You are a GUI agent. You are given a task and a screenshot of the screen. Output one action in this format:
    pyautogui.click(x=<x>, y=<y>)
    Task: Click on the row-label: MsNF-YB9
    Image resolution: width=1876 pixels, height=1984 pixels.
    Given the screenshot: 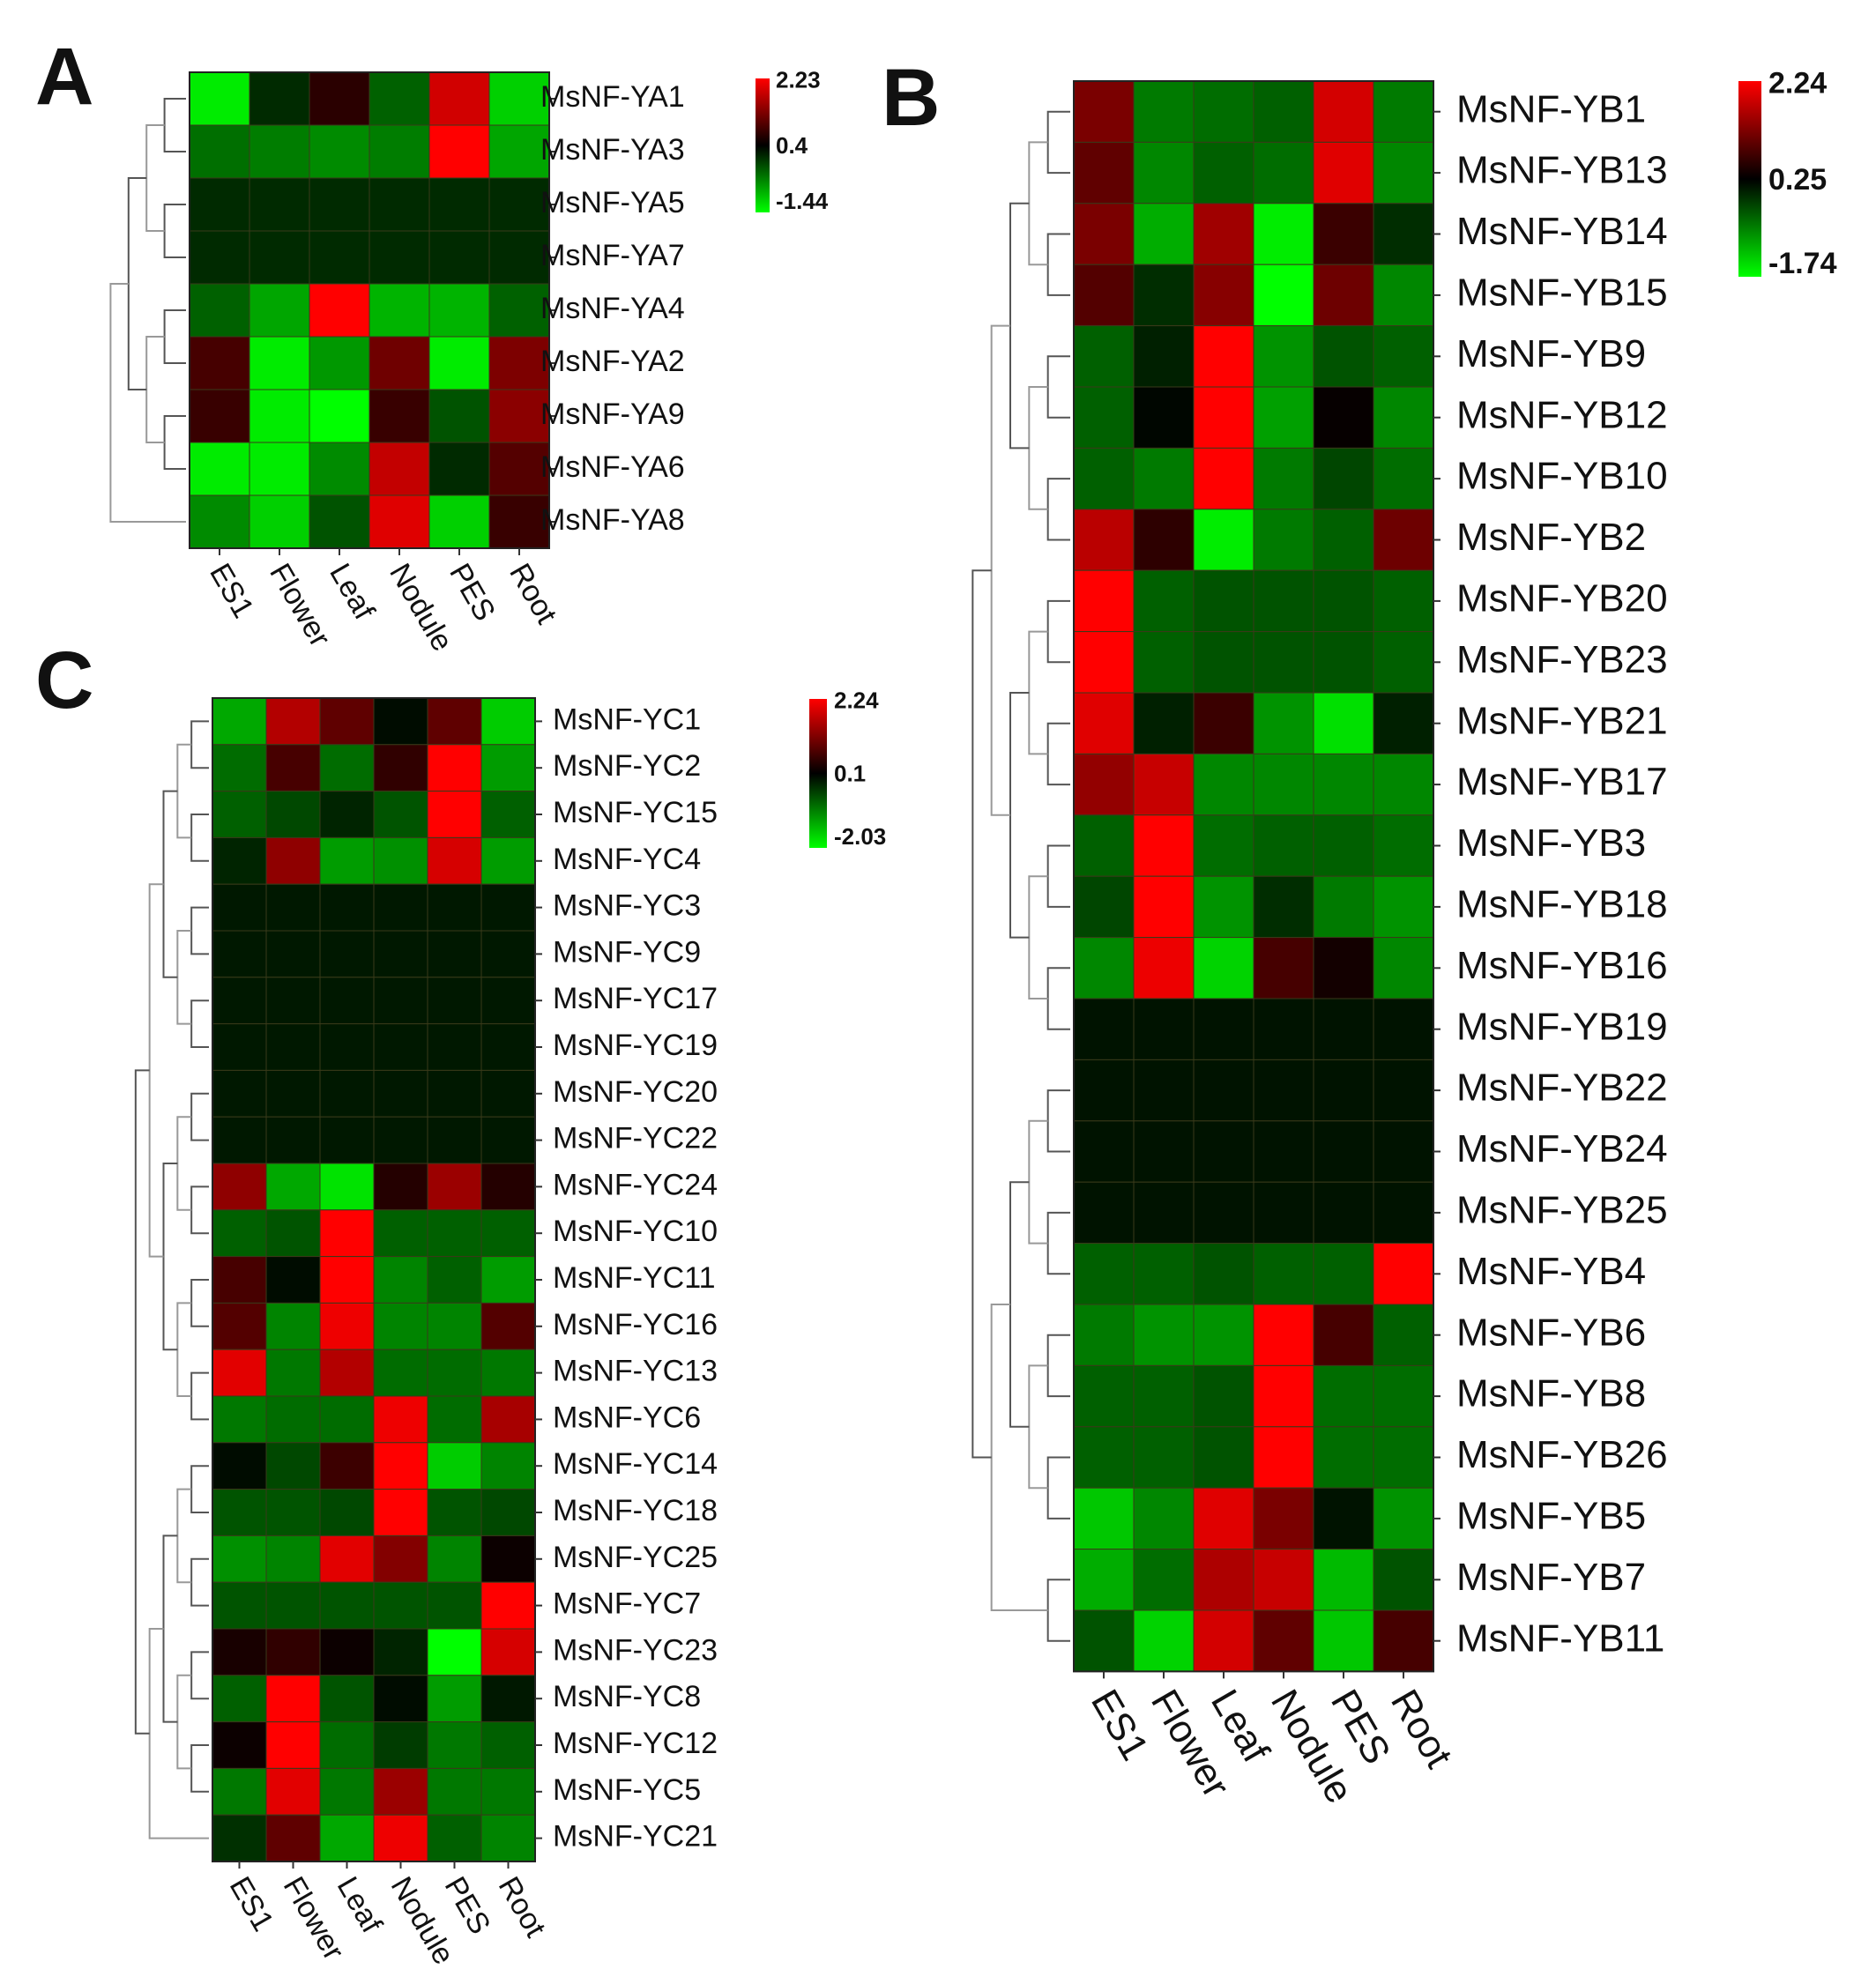 What is the action you would take?
    pyautogui.click(x=1551, y=353)
    